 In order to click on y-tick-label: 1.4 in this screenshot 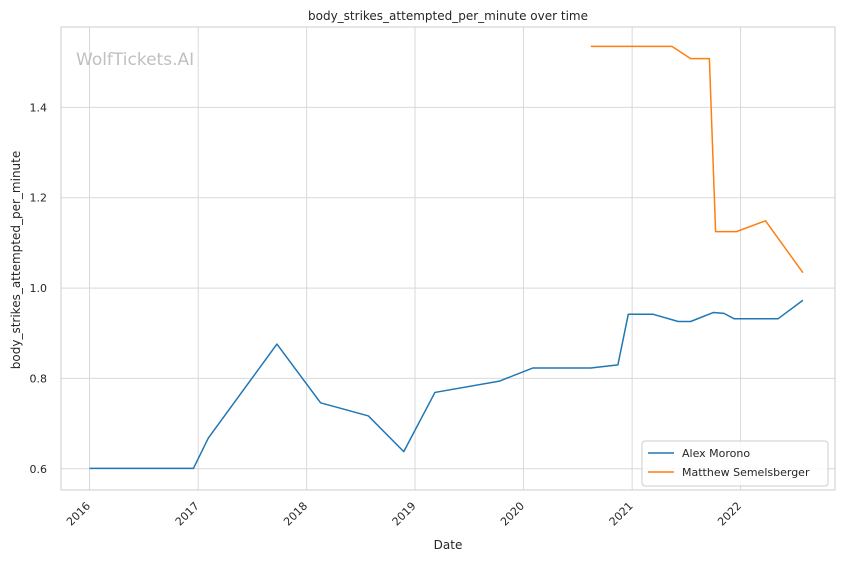, I will do `click(39, 107)`.